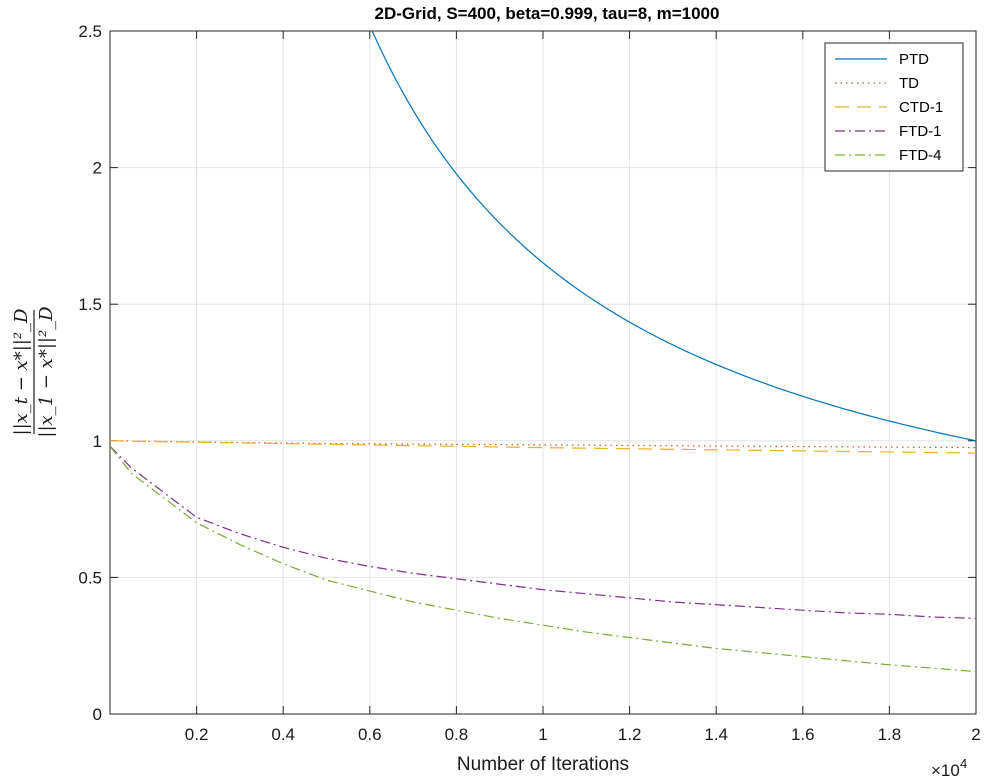 The height and width of the screenshot is (780, 995). Describe the element at coordinates (197, 734) in the screenshot. I see `x-tick-label: 0.2` at that location.